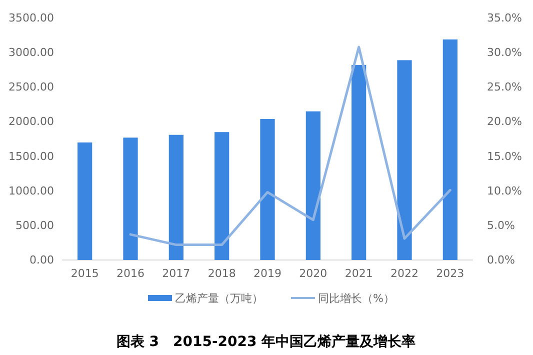 The image size is (533, 355). What do you see at coordinates (313, 273) in the screenshot?
I see `x-tick-label: 2020` at bounding box center [313, 273].